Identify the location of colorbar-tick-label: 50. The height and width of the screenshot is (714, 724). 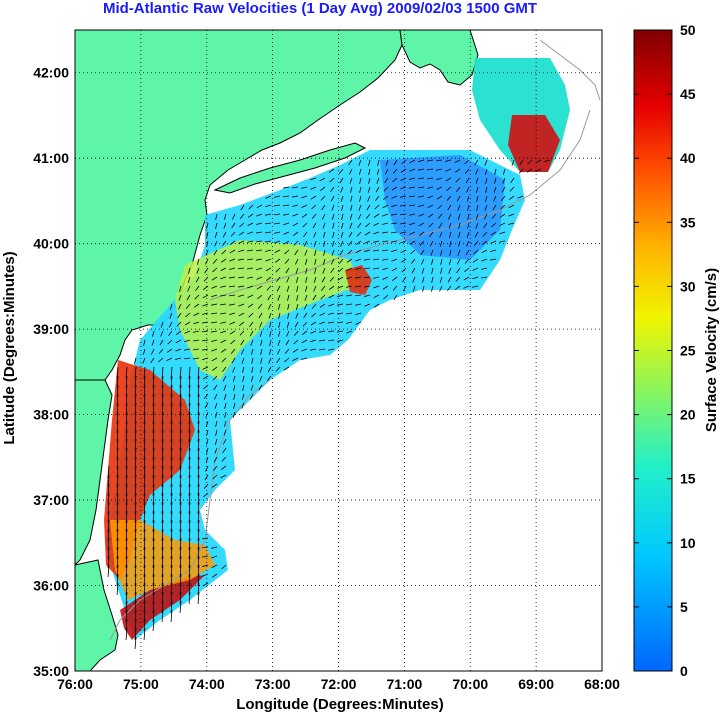
(688, 30).